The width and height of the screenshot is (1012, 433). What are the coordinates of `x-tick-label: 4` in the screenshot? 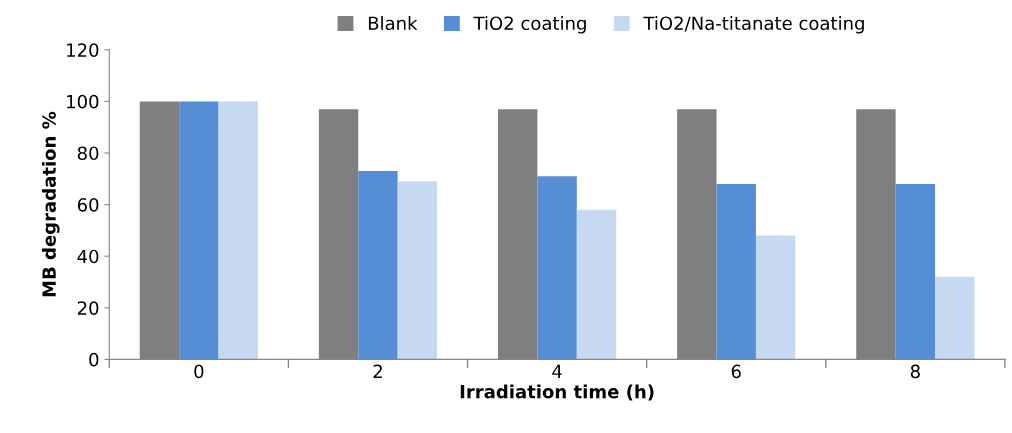 It's located at (557, 371).